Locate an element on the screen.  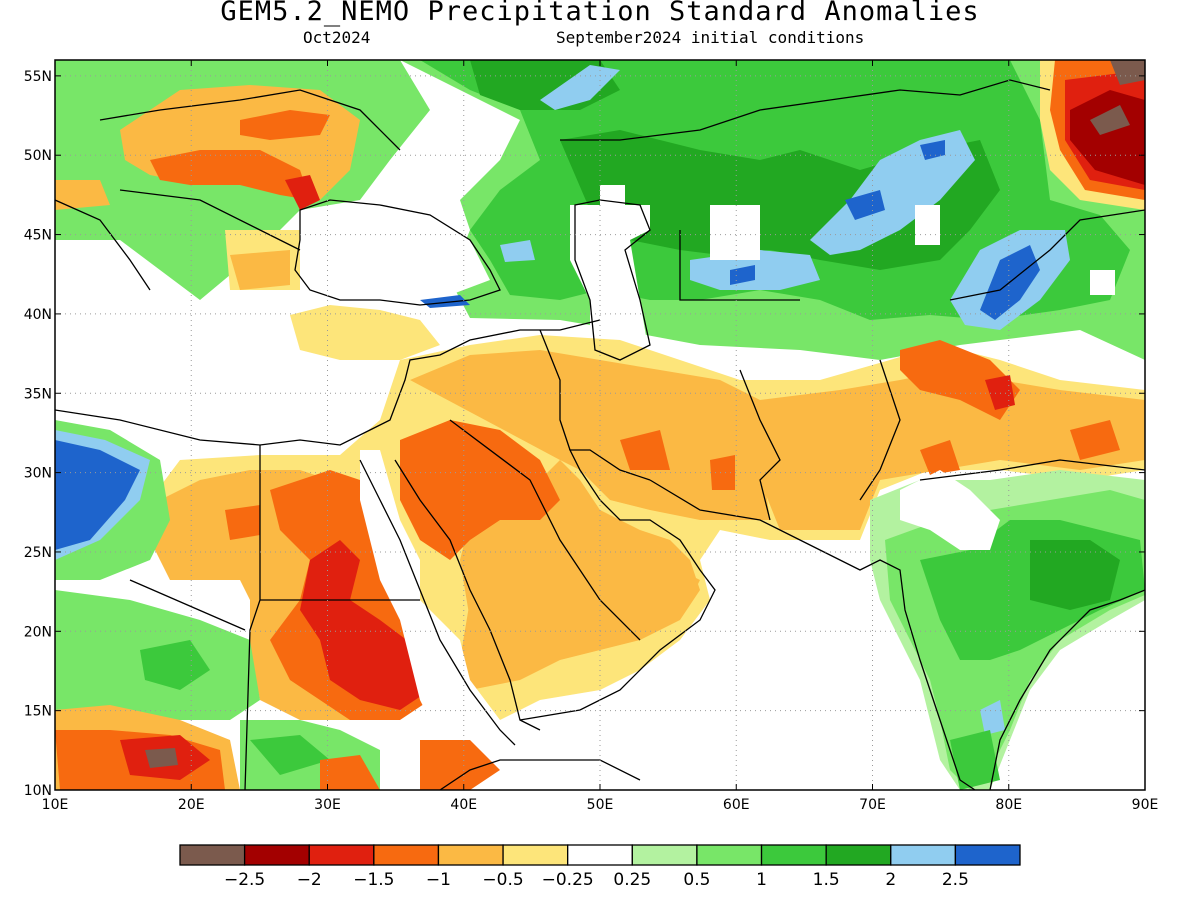
lon-tick-label: 50E is located at coordinates (600, 805).